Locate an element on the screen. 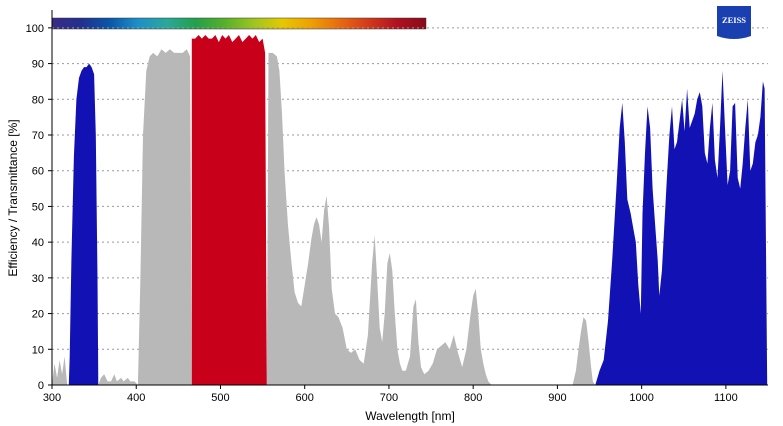  y-tick-label-90: 90 is located at coordinates (38, 65).